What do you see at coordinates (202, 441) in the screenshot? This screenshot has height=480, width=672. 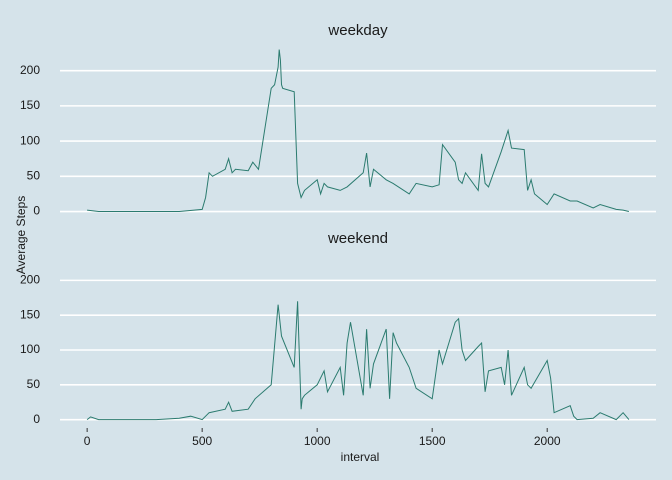 I see `x-tick-label: 500` at bounding box center [202, 441].